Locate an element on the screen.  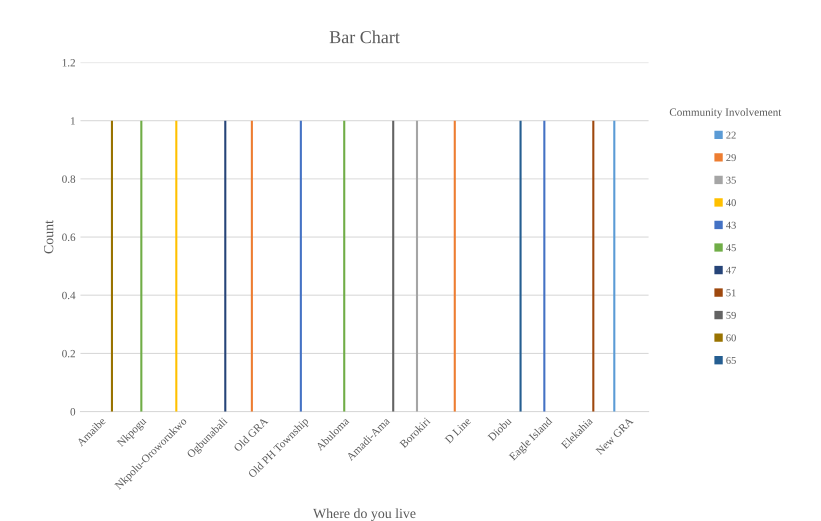
y-axis-title: Count is located at coordinates (49, 237).